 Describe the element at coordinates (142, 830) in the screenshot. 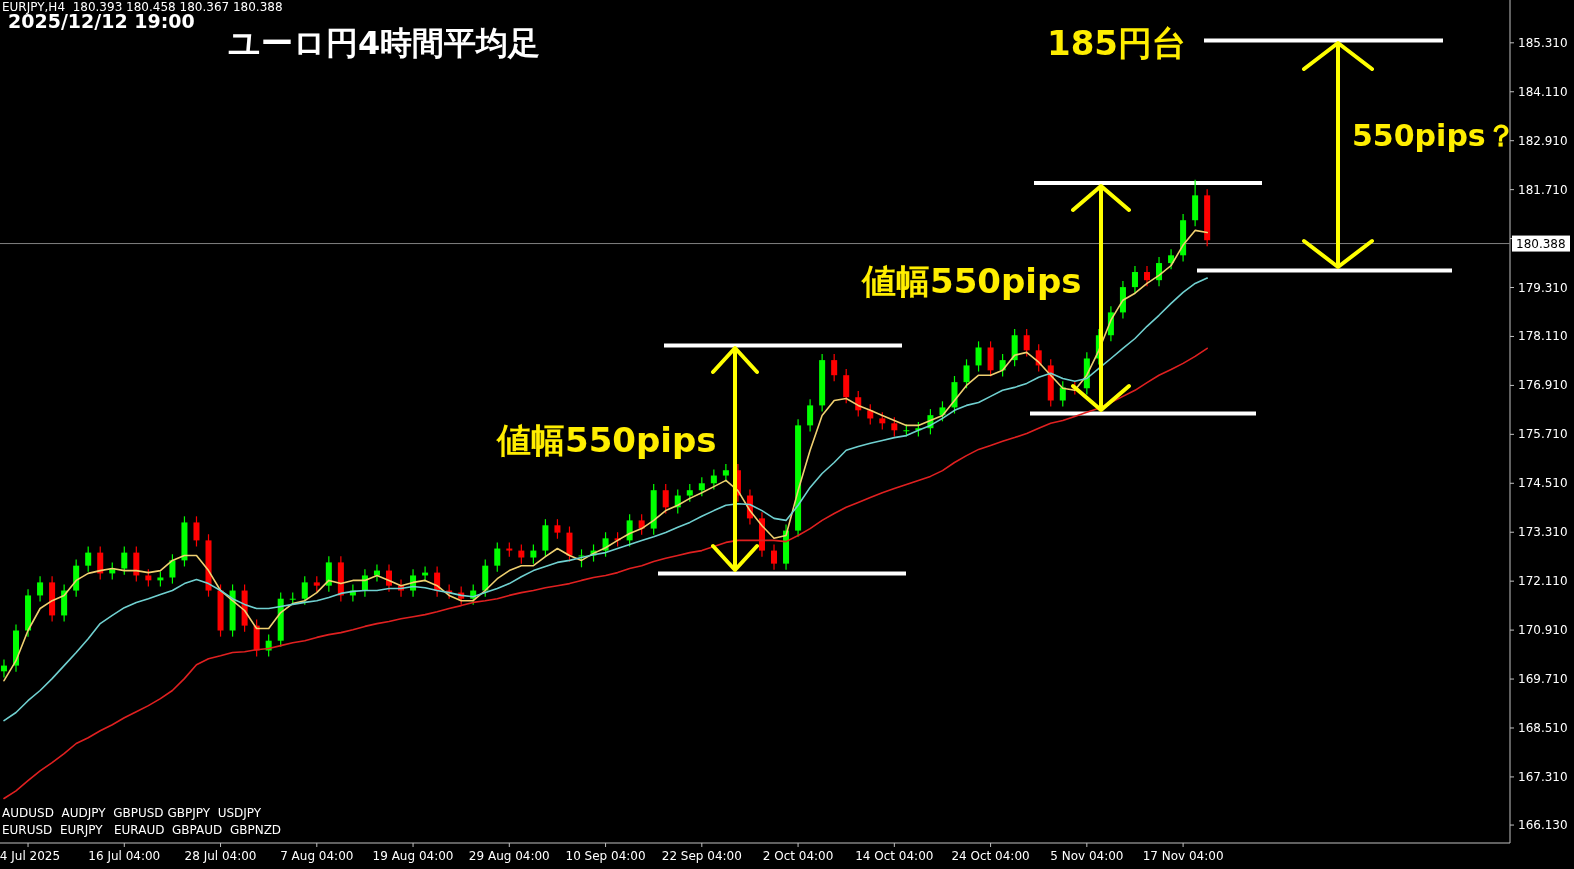

I see `annotation: EURUSD EURJPY EURAUD GBPAUD GBPNZD` at that location.